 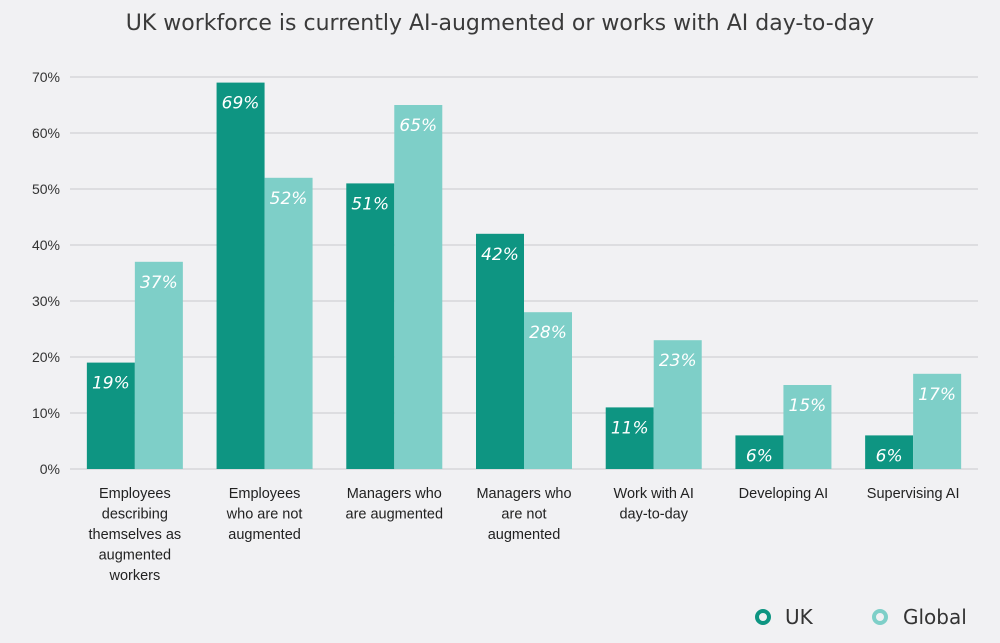 I want to click on legend-marker-uk, so click(x=763, y=617).